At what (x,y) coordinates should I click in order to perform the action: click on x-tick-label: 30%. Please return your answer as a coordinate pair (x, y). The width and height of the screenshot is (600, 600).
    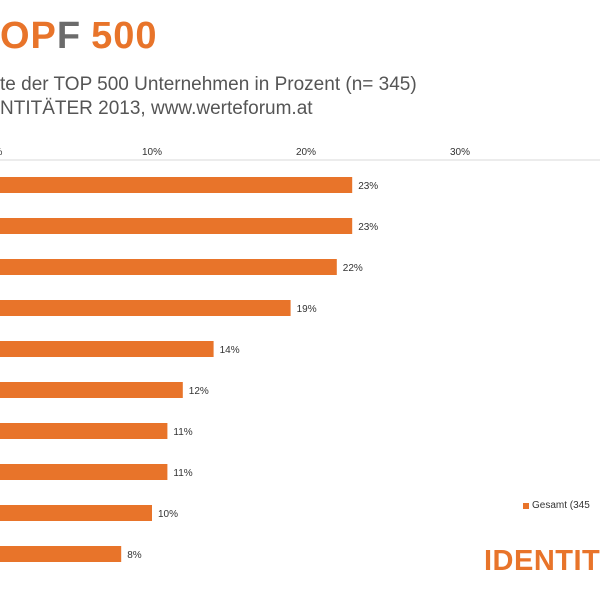
    Looking at the image, I should click on (460, 152).